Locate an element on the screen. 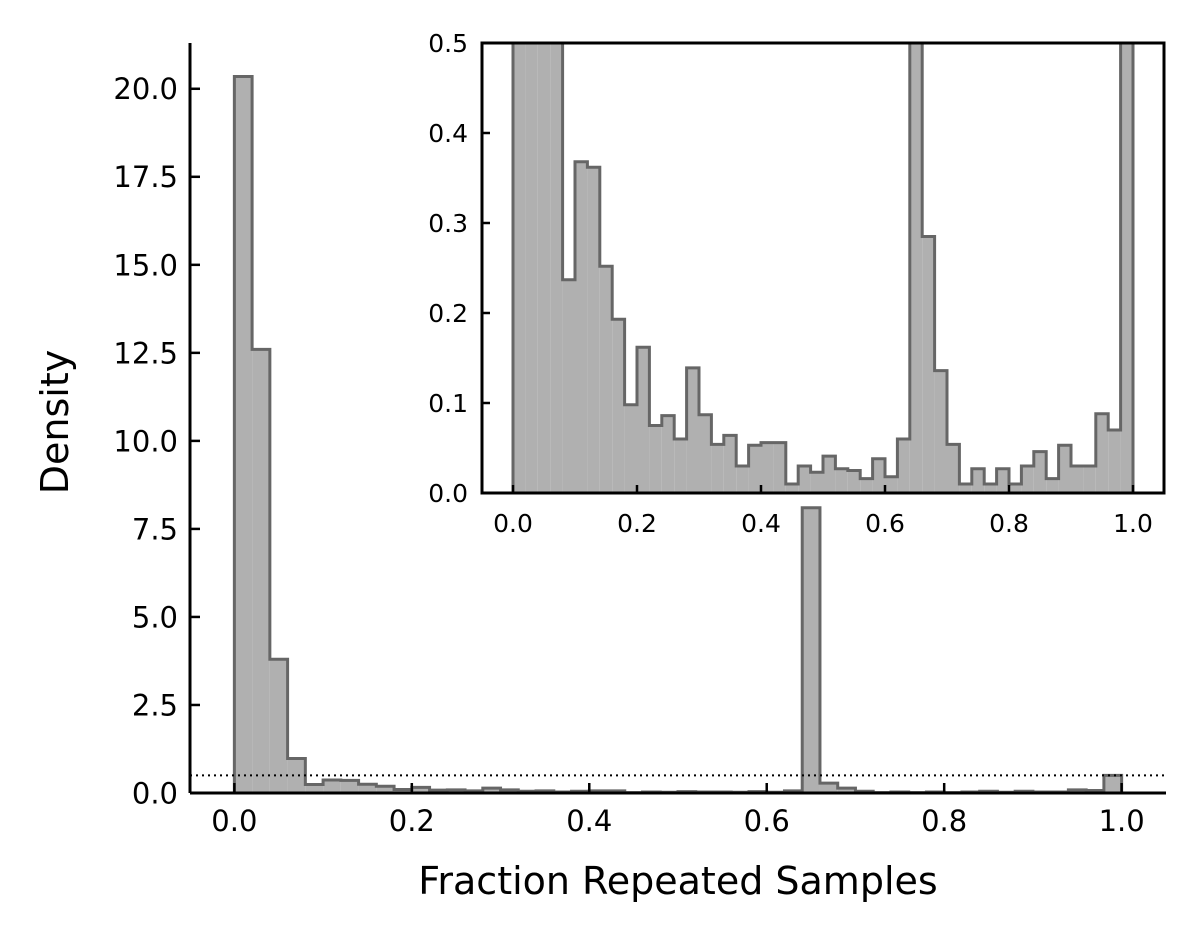  main-y-tick-label: 5.0 is located at coordinates (155, 617).